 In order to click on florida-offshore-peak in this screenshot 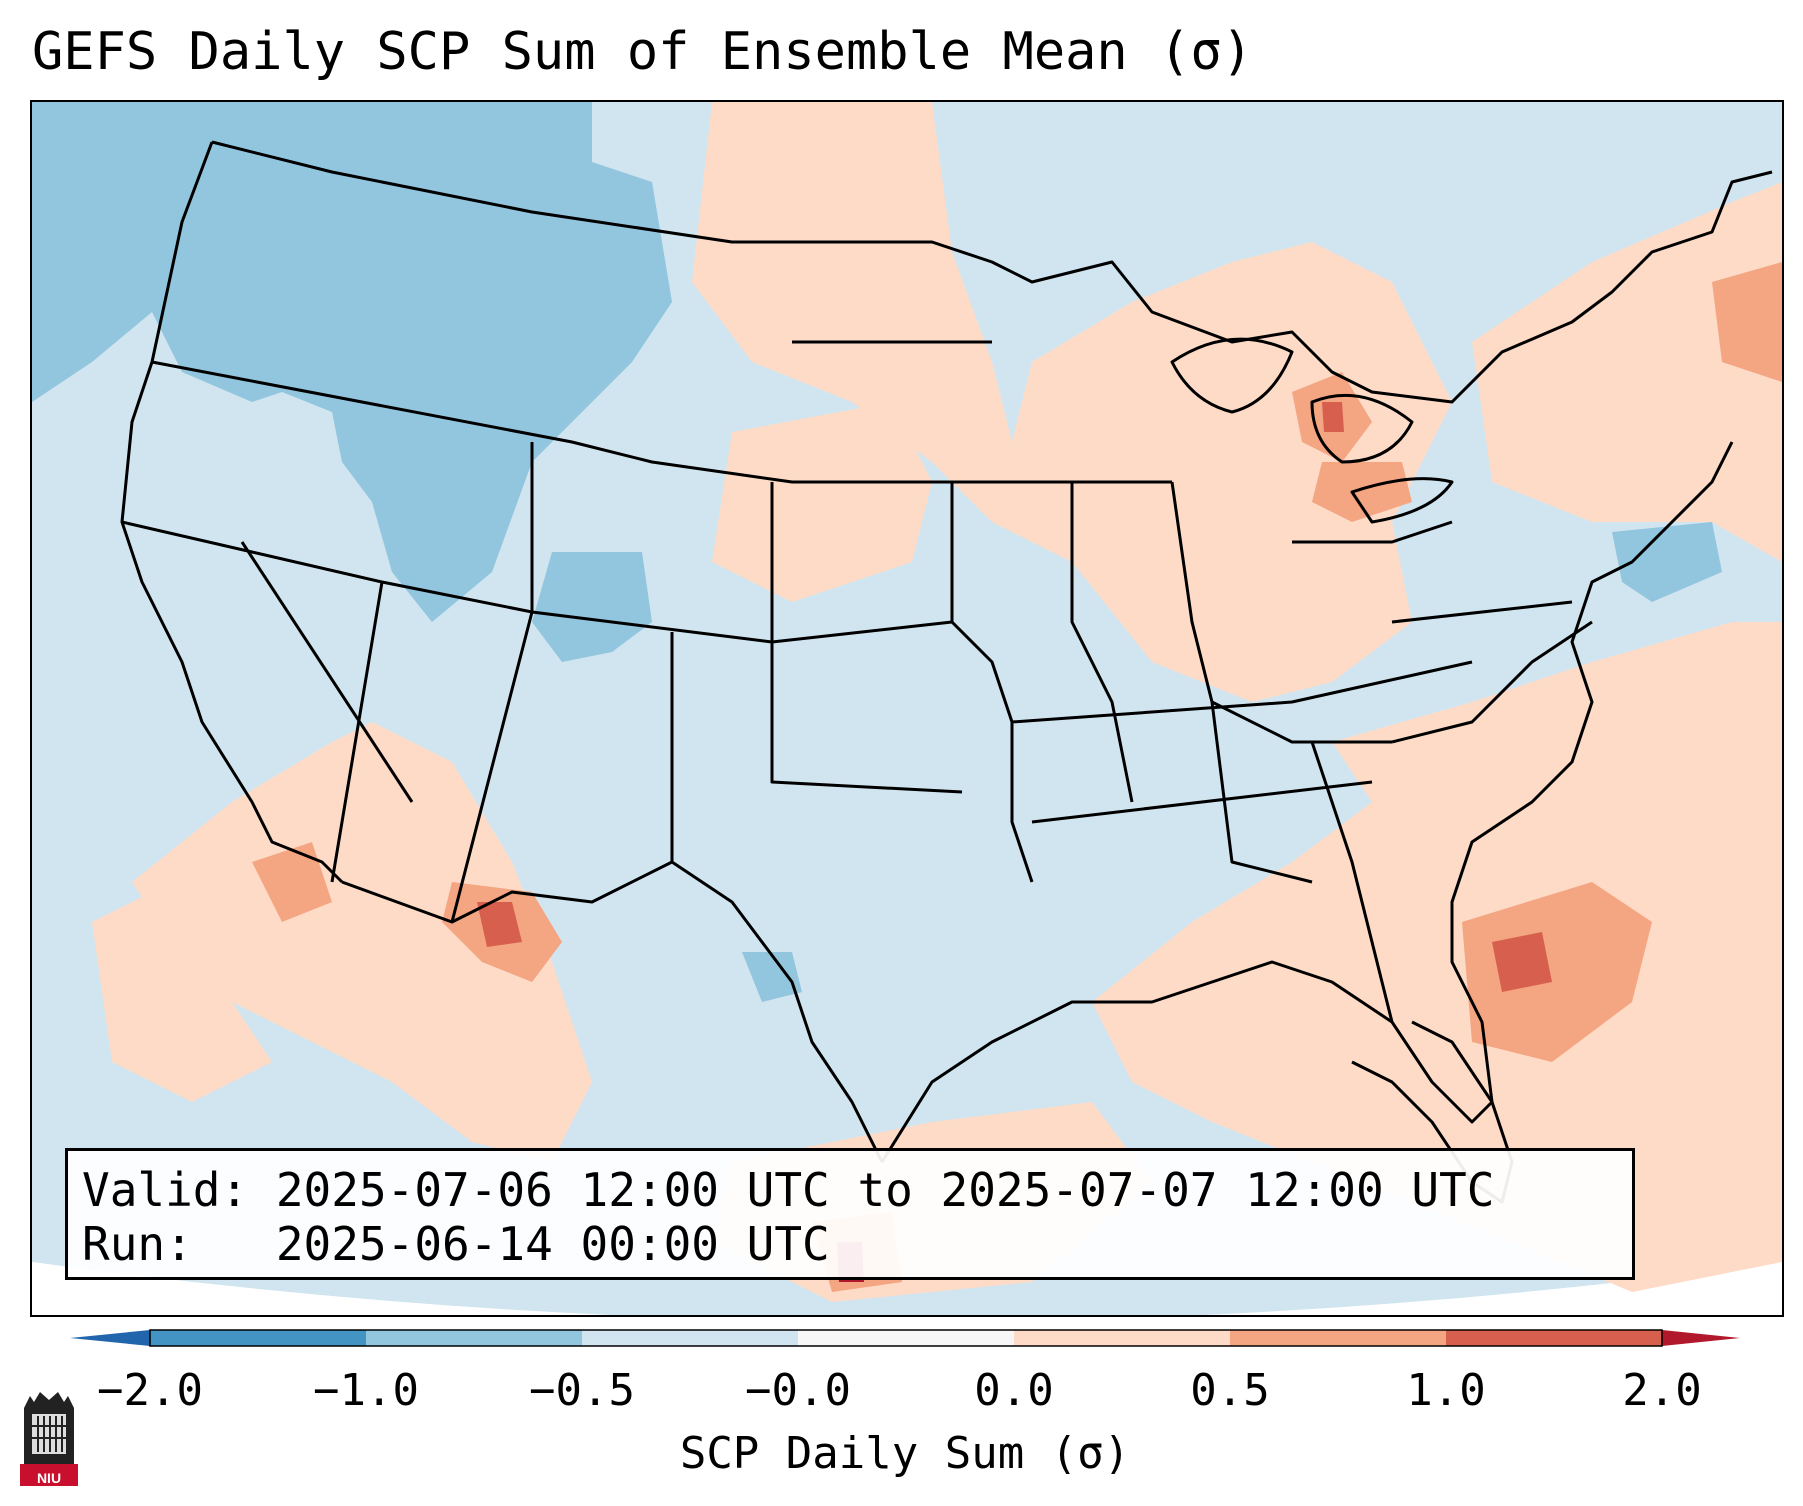, I will do `click(1522, 962)`.